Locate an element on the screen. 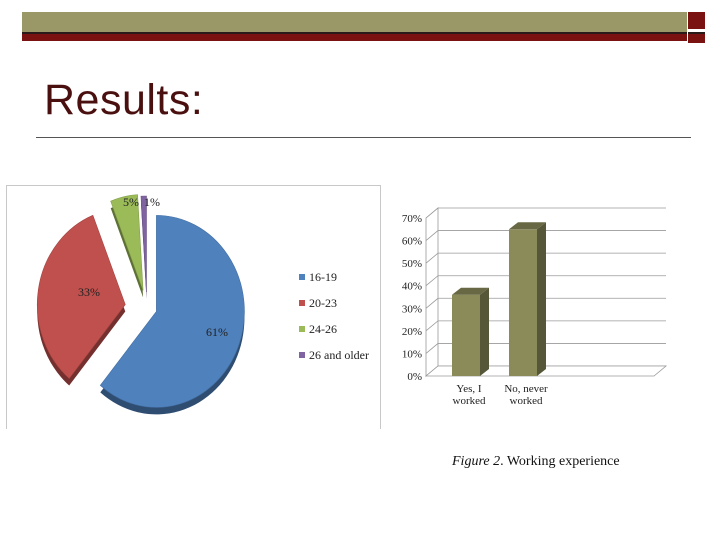  header-divider is located at coordinates (354, 33).